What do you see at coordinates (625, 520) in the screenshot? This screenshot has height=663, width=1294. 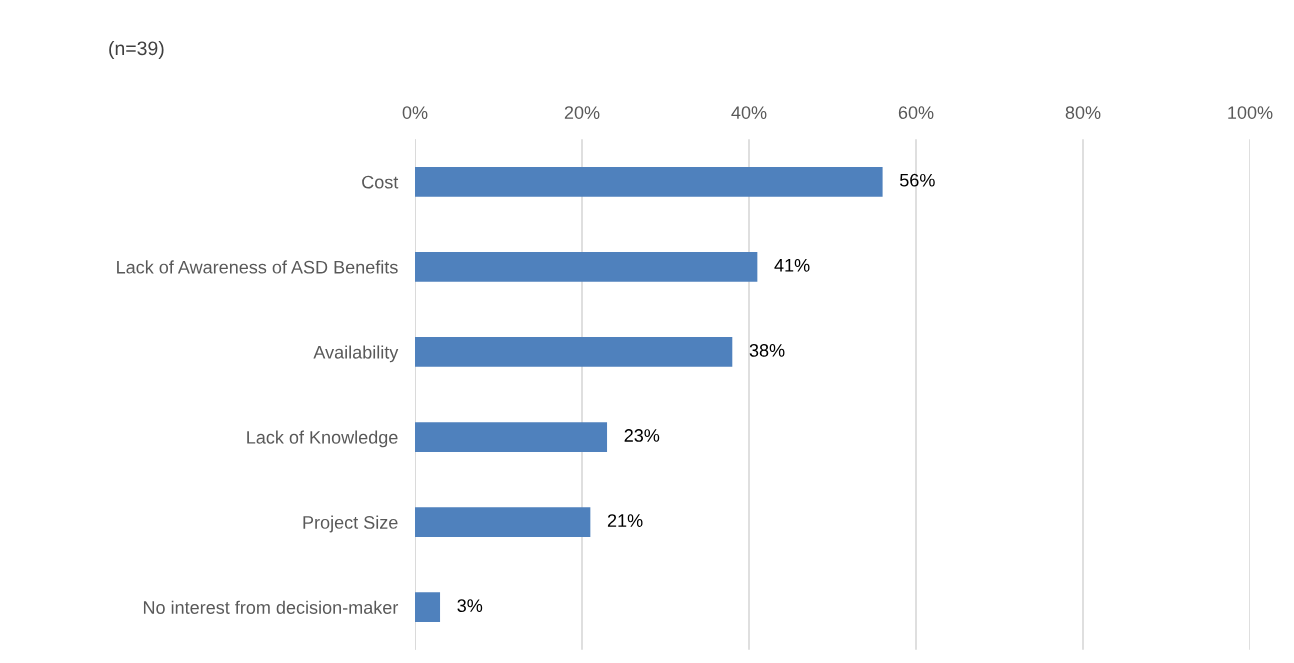 I see `data-label: 21%` at bounding box center [625, 520].